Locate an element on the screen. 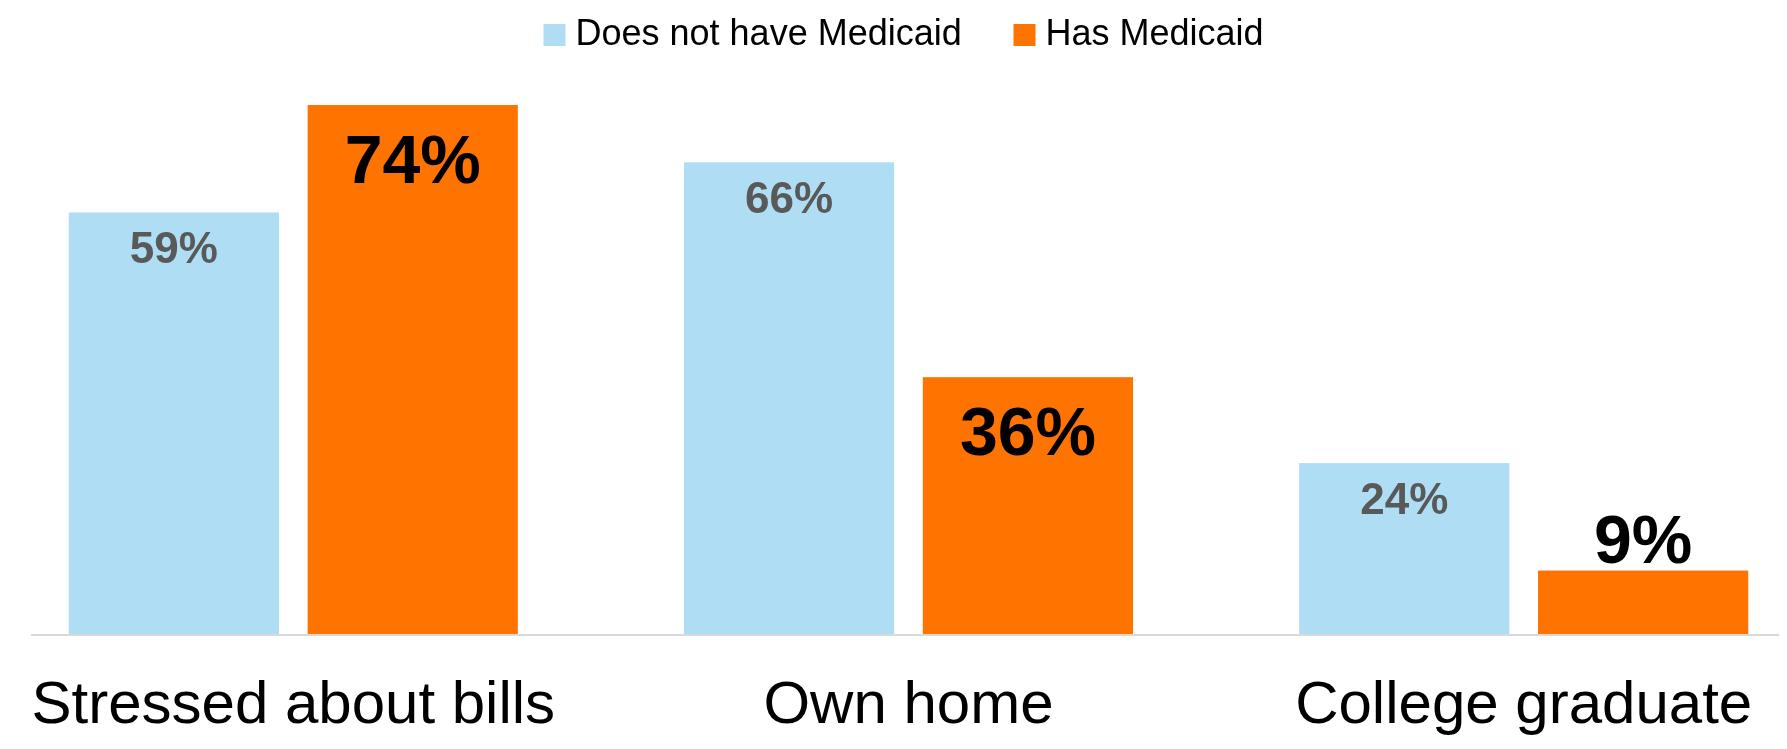 The image size is (1787, 749). data-label: 24% is located at coordinates (1404, 498).